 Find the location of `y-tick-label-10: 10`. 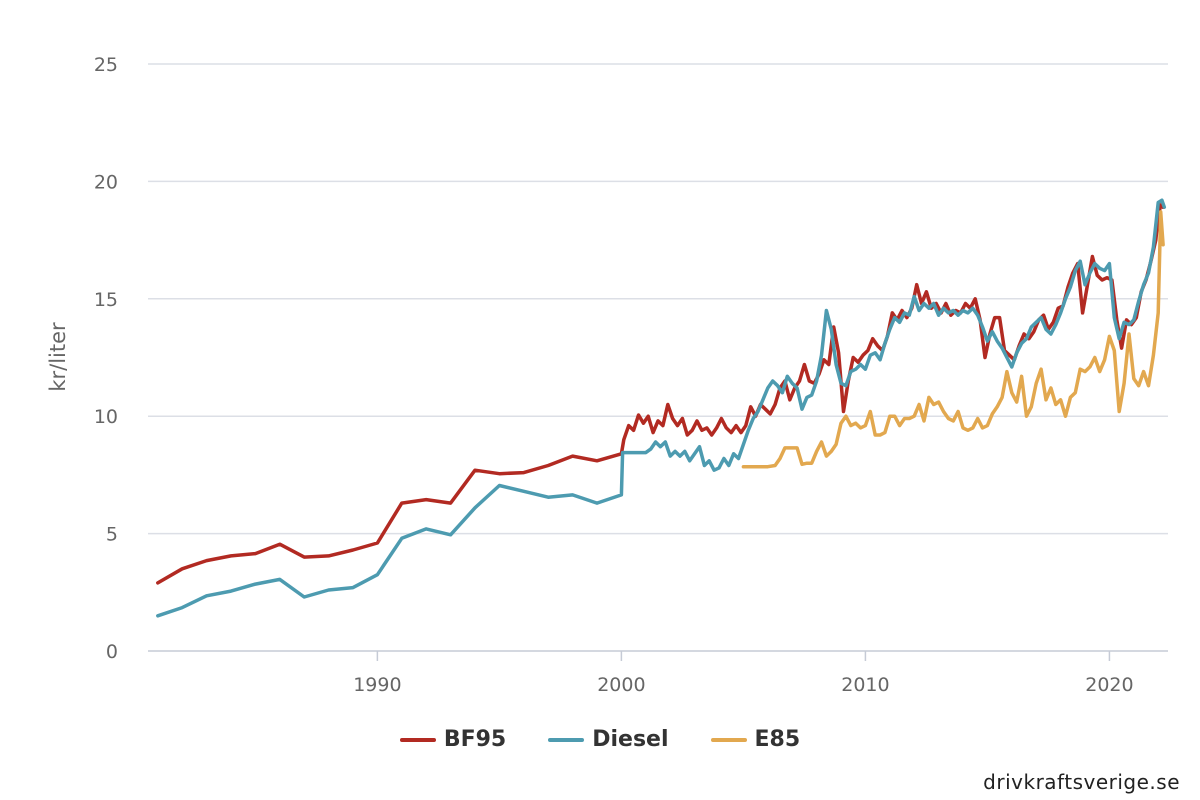

y-tick-label-10: 10 is located at coordinates (106, 417).